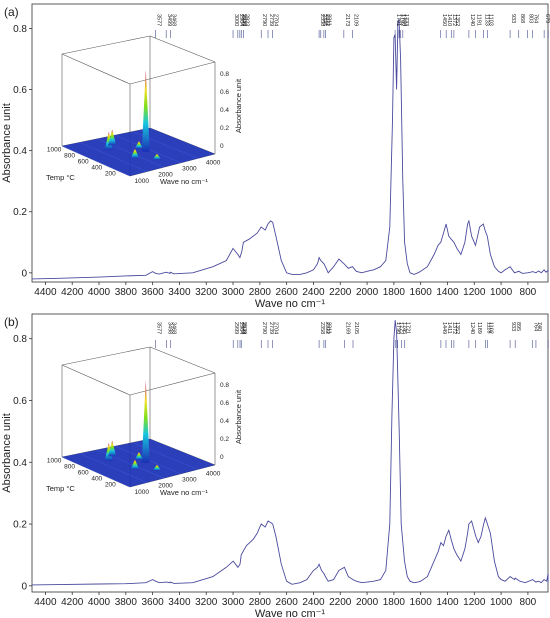  I want to click on peak-label: 868, so click(522, 18).